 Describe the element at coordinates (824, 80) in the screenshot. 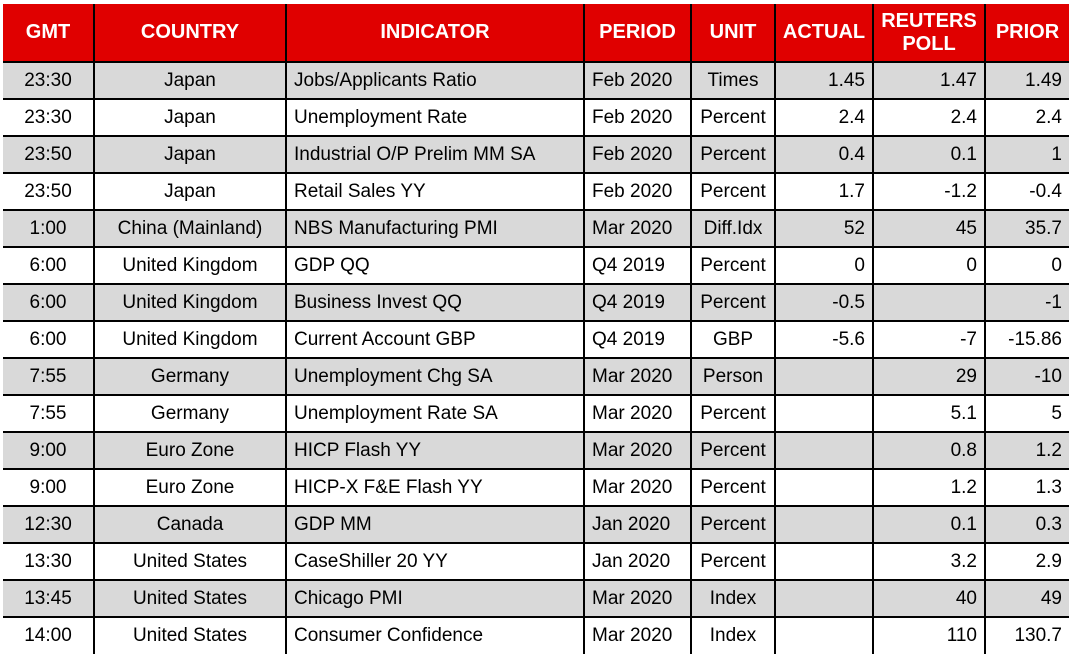

I see `cell-actual: 1.45` at that location.